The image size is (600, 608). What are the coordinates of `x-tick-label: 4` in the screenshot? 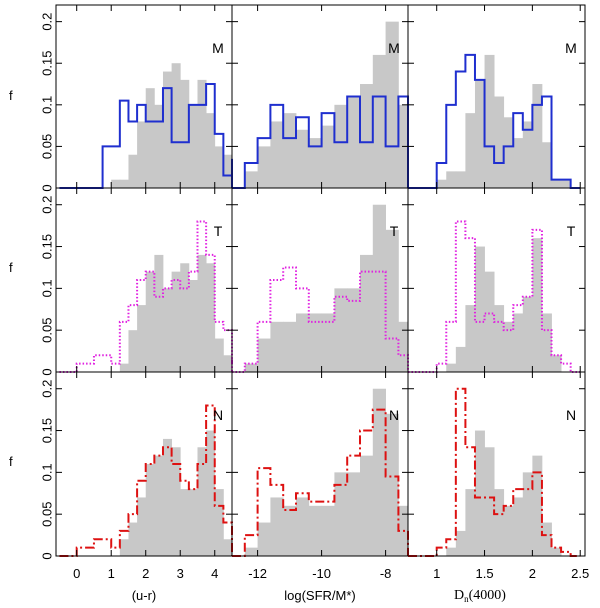 It's located at (214, 573).